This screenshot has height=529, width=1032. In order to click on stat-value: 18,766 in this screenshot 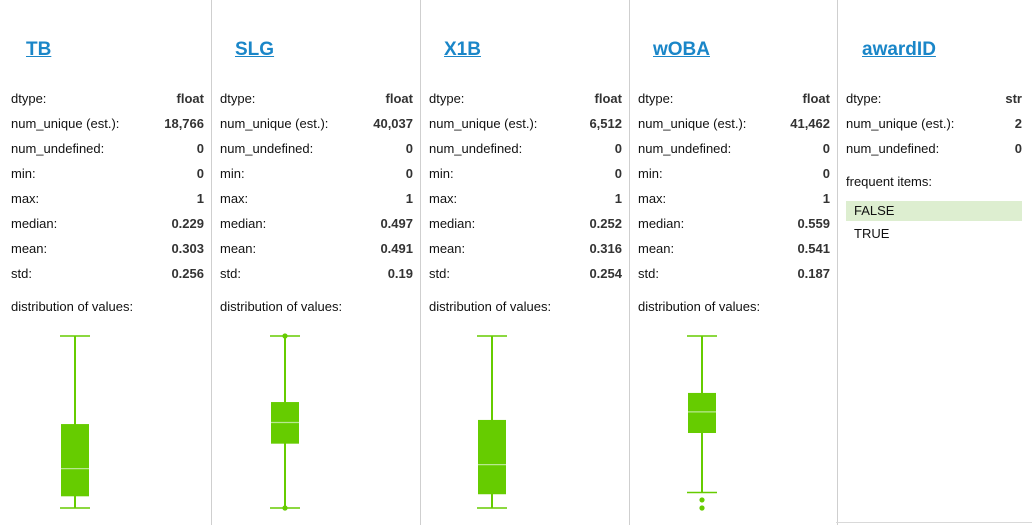, I will do `click(184, 123)`.